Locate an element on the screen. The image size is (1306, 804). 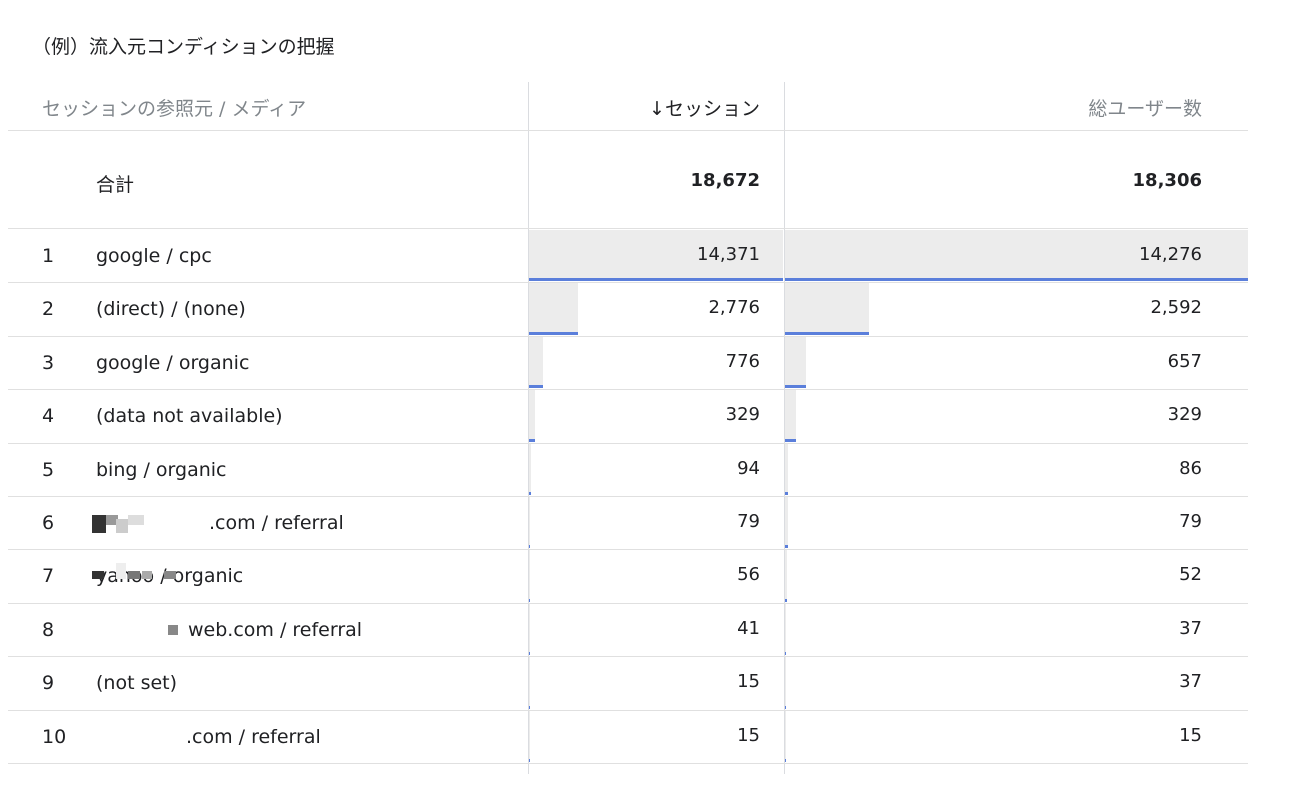
page-caption: （例）流入元コンディションの把握 is located at coordinates (183, 47).